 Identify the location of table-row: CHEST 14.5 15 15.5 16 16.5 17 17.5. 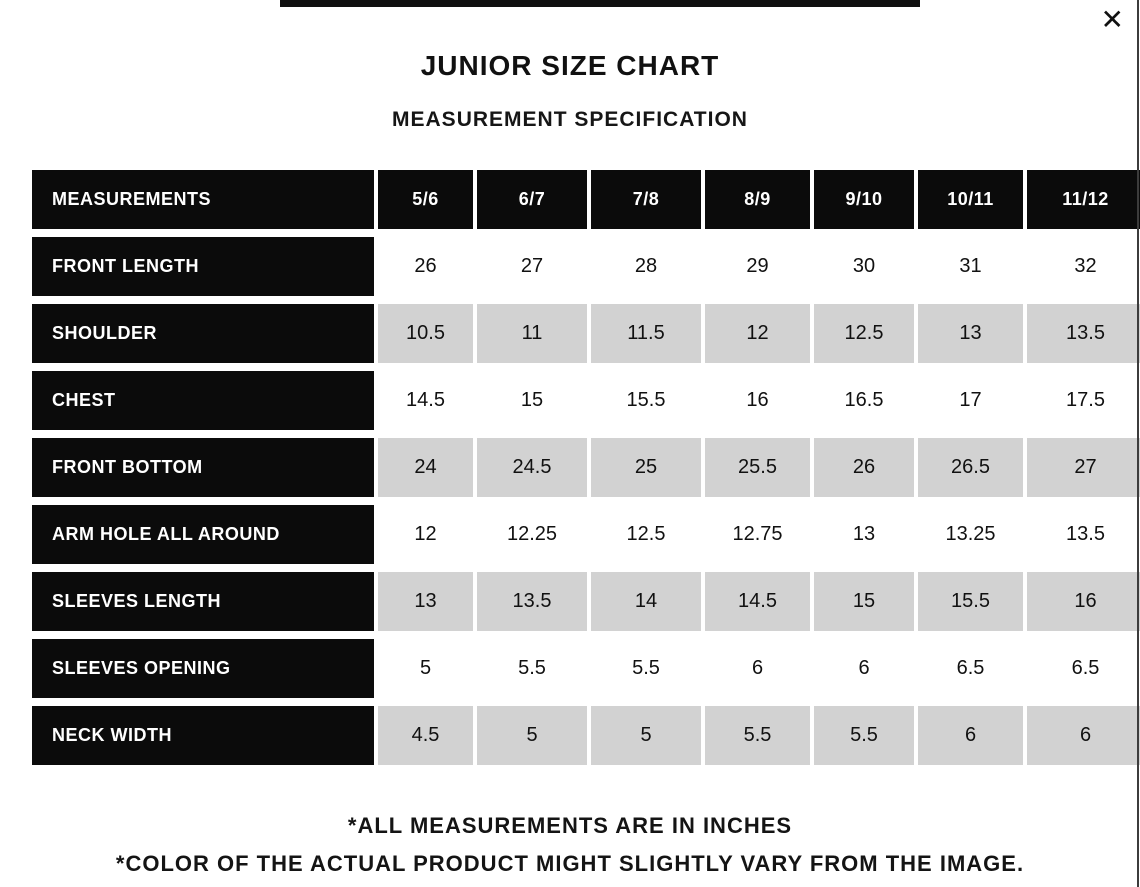
(586, 400).